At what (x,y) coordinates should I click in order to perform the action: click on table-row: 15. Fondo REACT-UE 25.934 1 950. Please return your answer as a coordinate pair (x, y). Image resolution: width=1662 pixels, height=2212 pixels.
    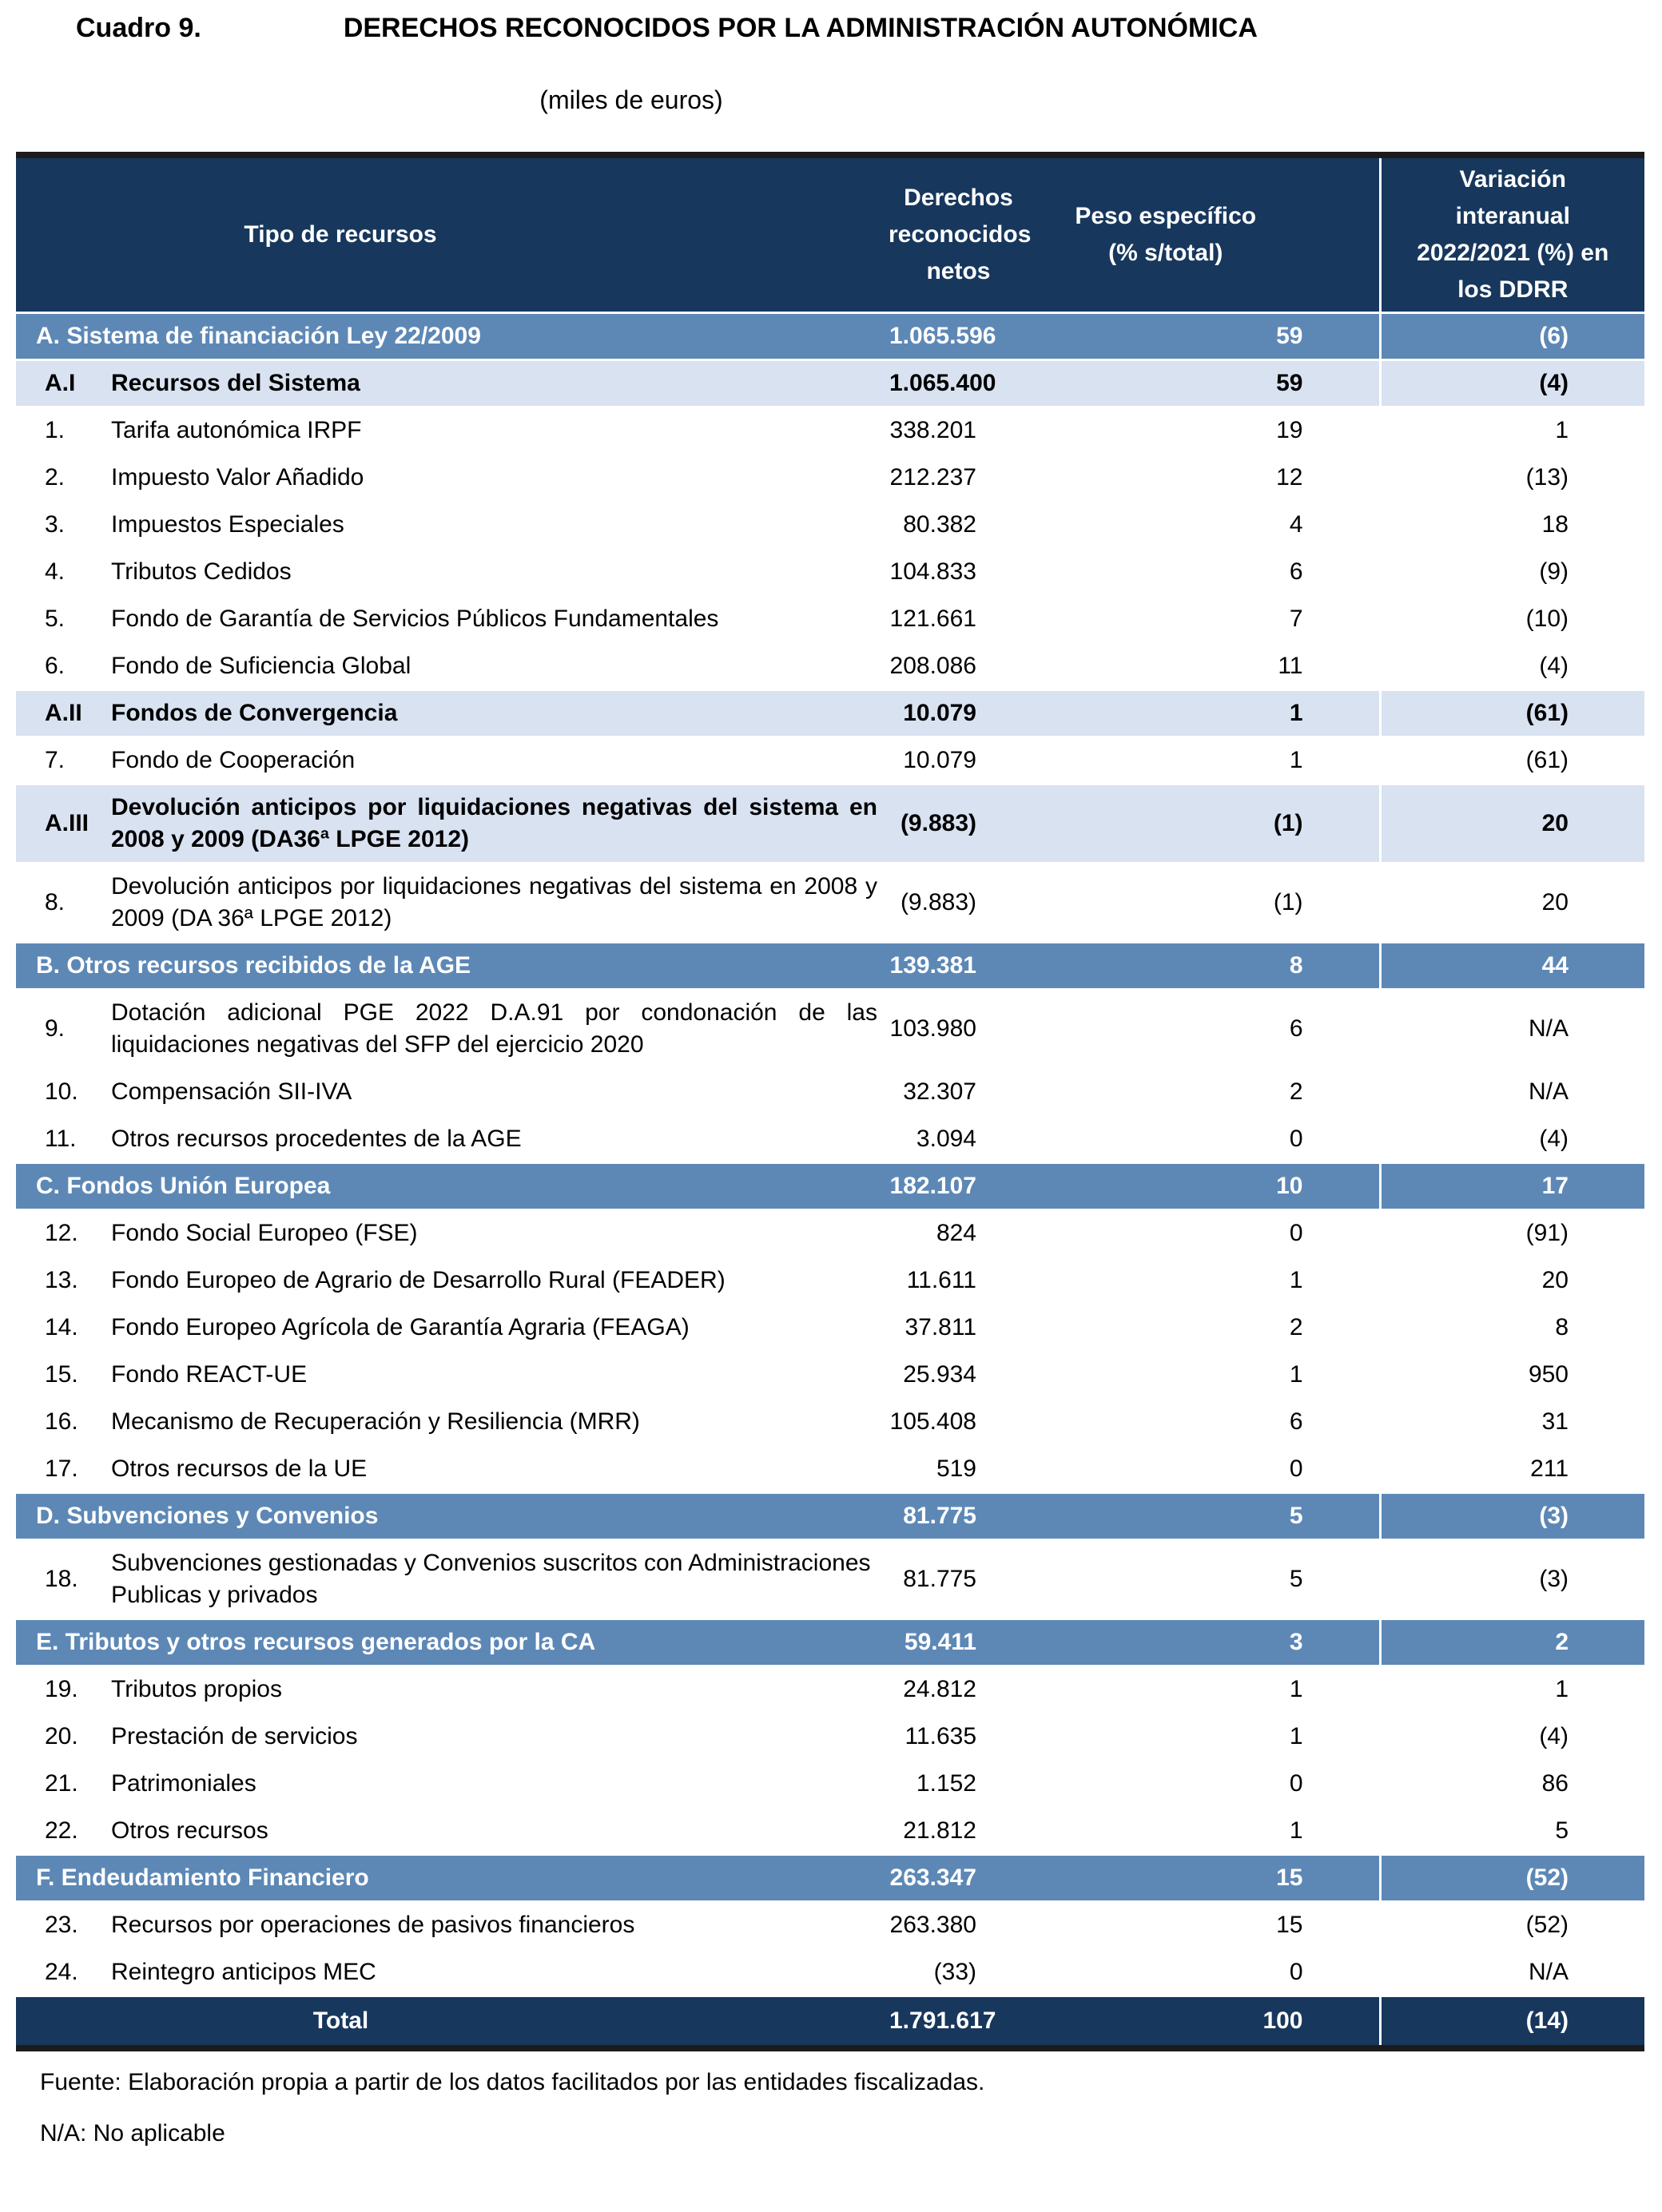
    Looking at the image, I should click on (830, 1375).